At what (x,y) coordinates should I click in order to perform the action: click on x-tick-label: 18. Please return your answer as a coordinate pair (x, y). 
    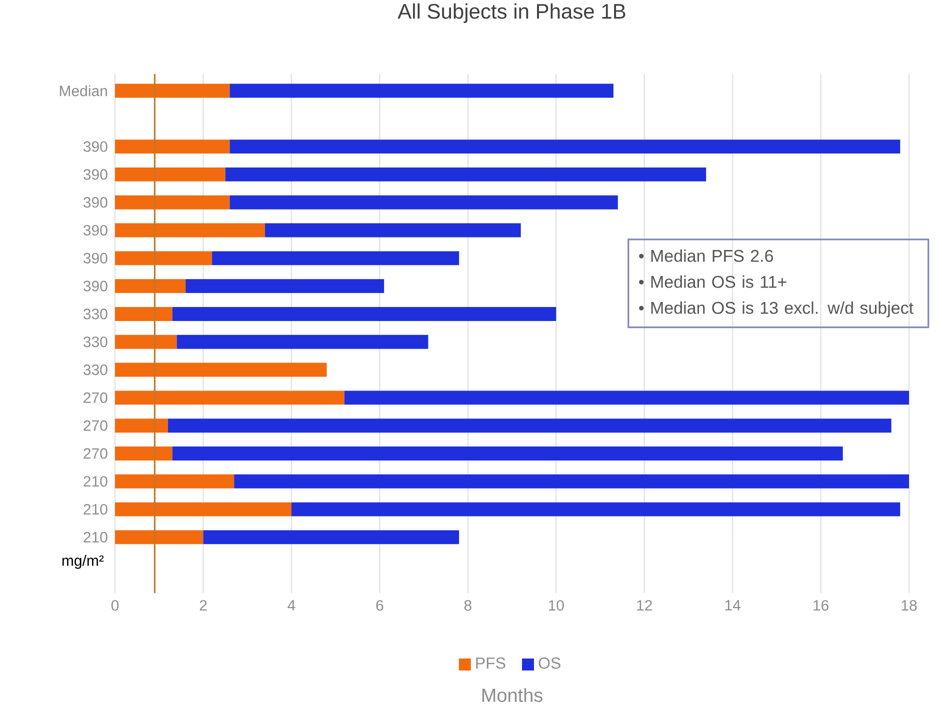
    Looking at the image, I should click on (909, 605).